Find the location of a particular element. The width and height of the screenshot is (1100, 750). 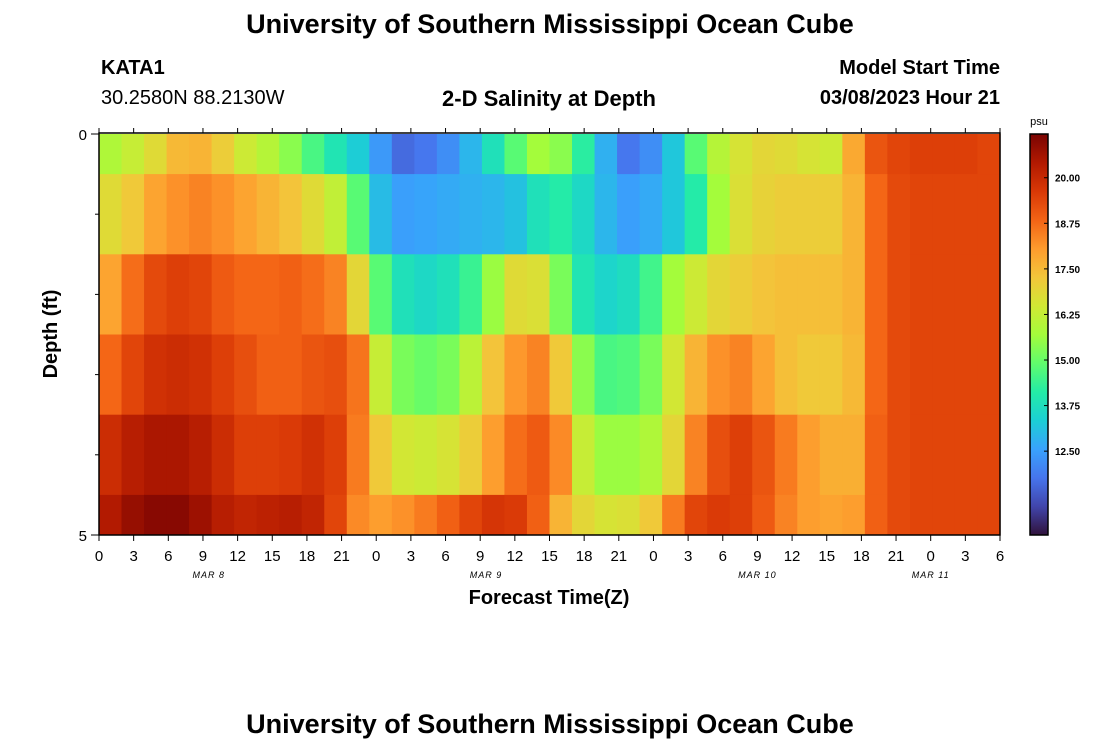

colorbar-tick-label: 16.25 is located at coordinates (1067, 315).